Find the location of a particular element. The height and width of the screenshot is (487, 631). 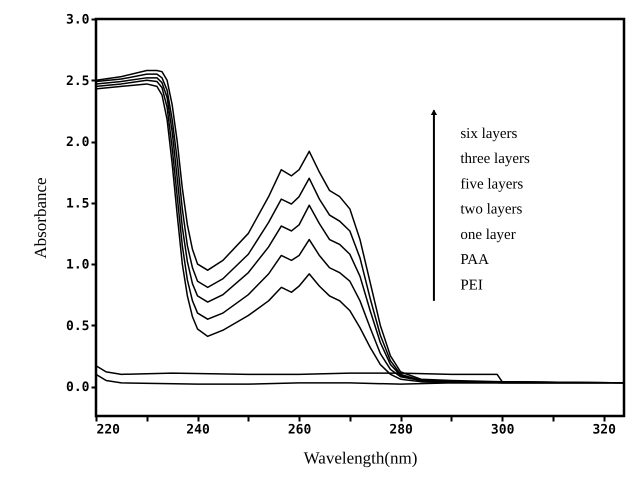

y-tick-label: 2.5 is located at coordinates (78, 81).